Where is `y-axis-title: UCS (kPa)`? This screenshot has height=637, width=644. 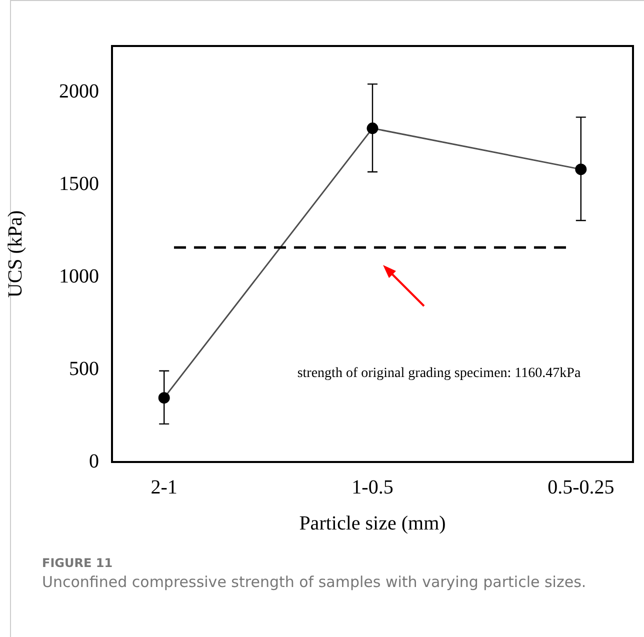
y-axis-title: UCS (kPa) is located at coordinates (15, 254).